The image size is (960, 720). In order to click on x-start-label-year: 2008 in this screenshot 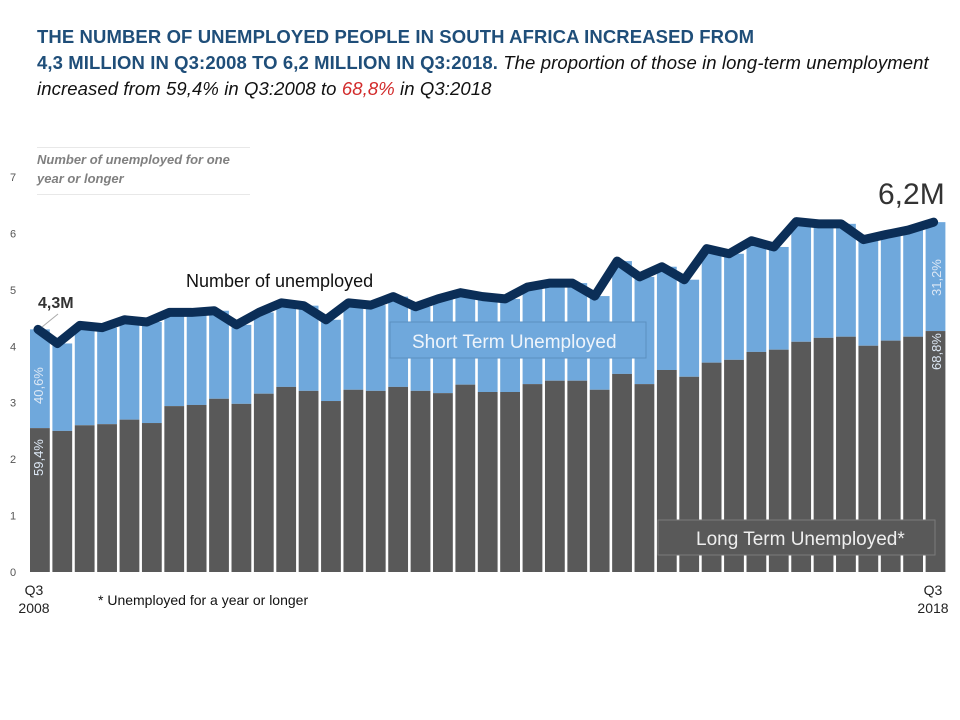, I will do `click(33, 608)`.